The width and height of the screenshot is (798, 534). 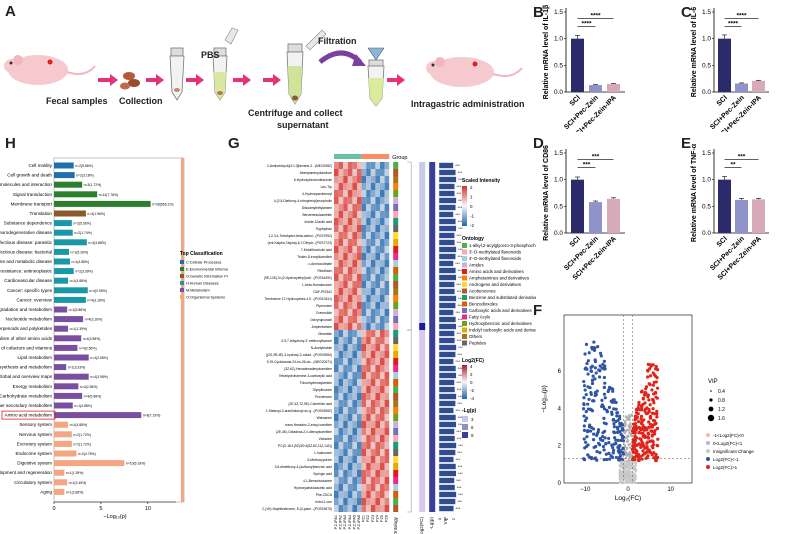 What do you see at coordinates (706, 153) in the screenshot?
I see `ytick-label-E: 1.5` at bounding box center [706, 153].